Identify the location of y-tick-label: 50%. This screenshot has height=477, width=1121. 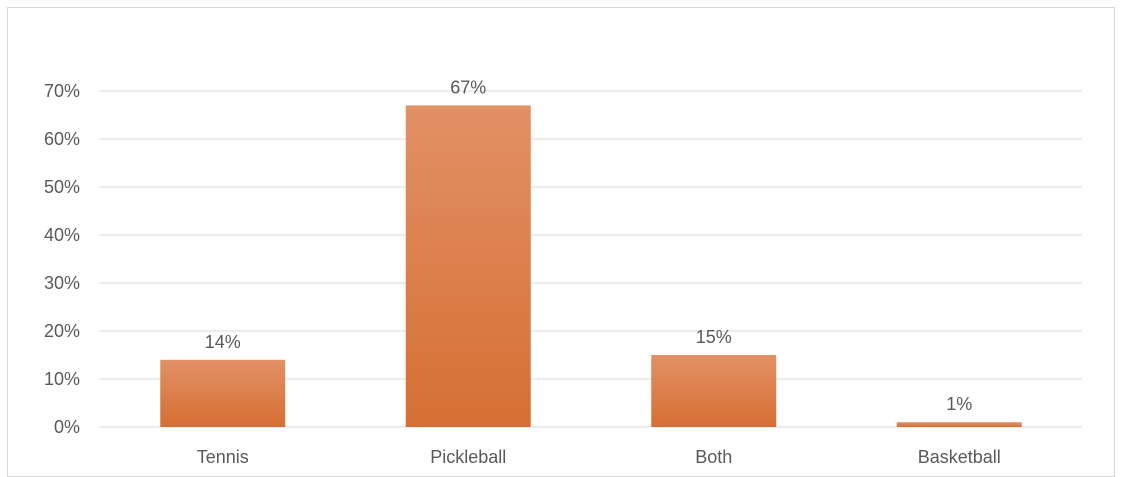
(62, 187).